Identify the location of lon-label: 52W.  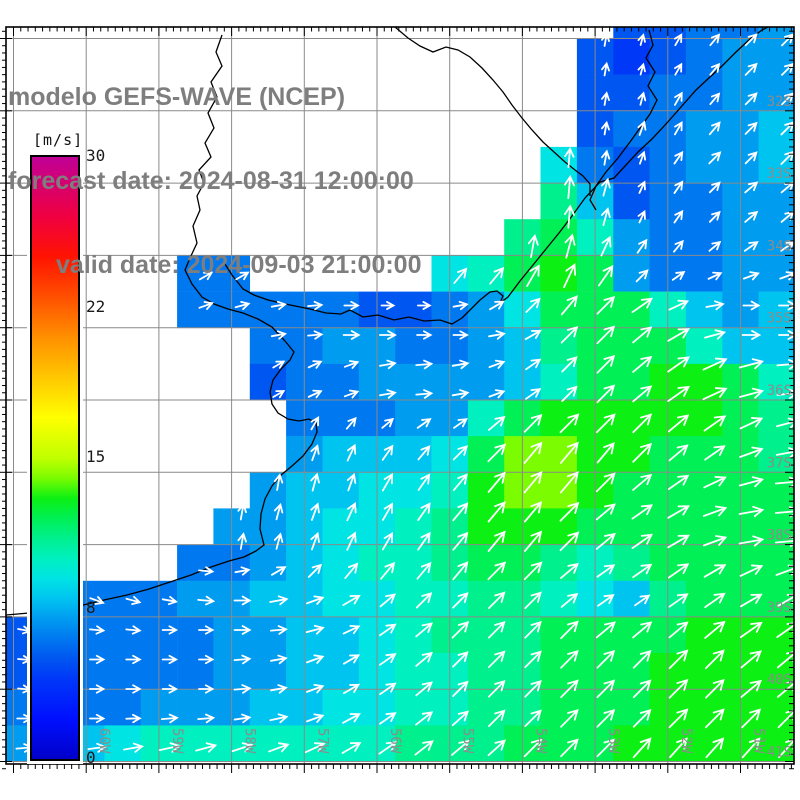
(686, 741).